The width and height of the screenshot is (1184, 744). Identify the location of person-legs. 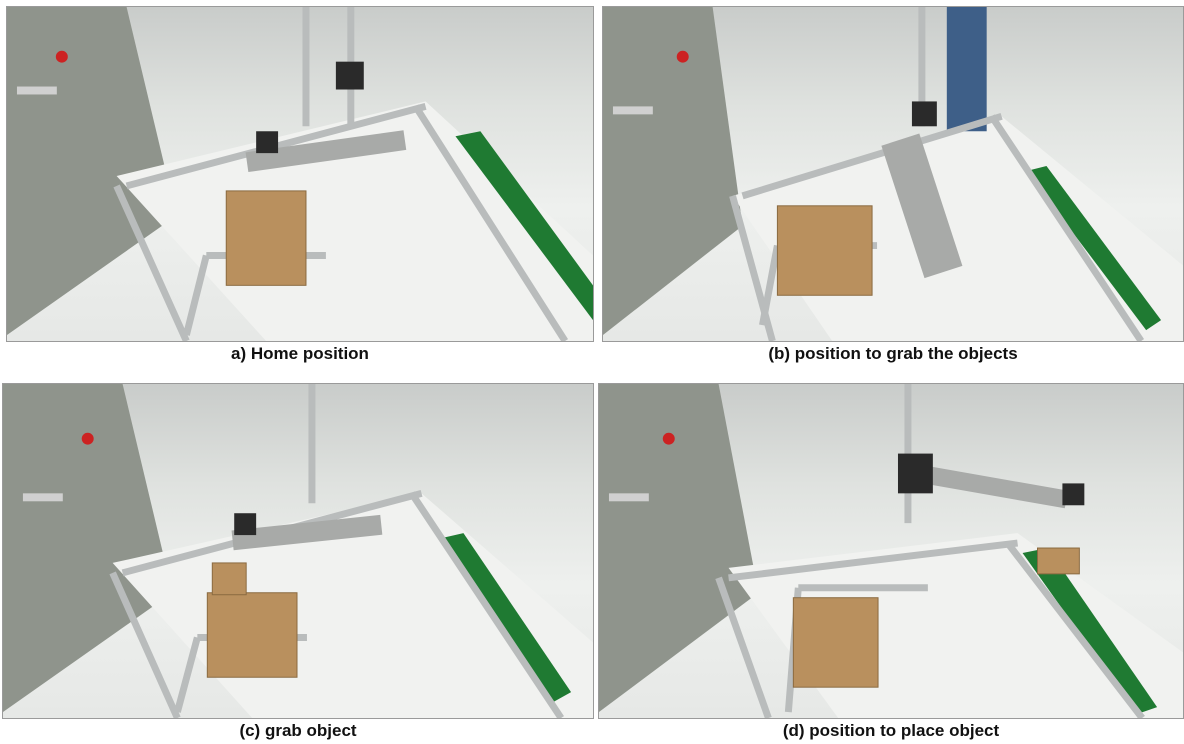
(966, 69).